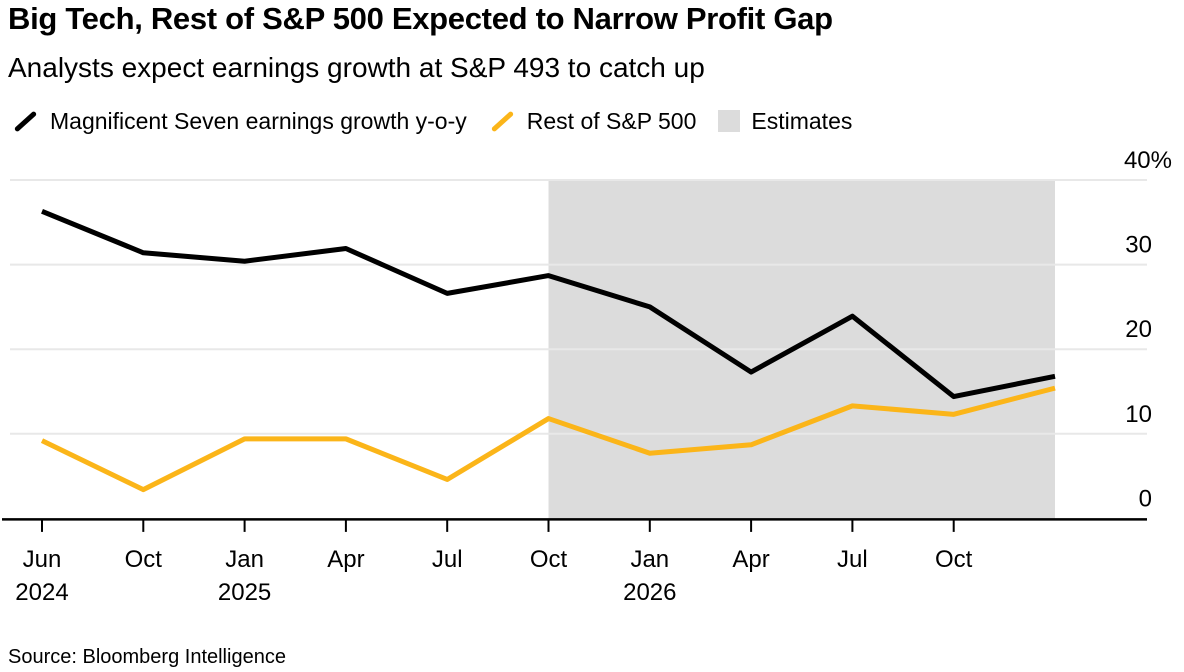  What do you see at coordinates (954, 559) in the screenshot?
I see `x-tick-label-9: Oct` at bounding box center [954, 559].